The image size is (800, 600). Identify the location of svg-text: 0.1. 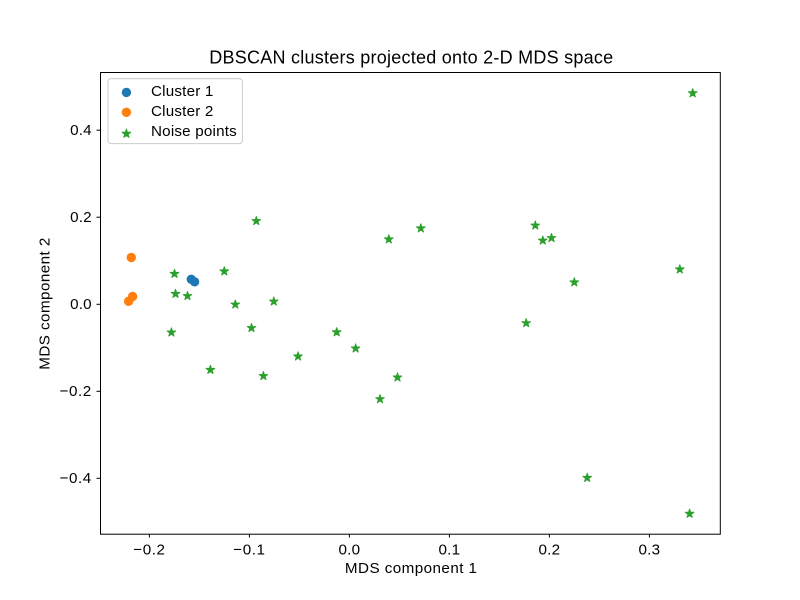
(450, 550).